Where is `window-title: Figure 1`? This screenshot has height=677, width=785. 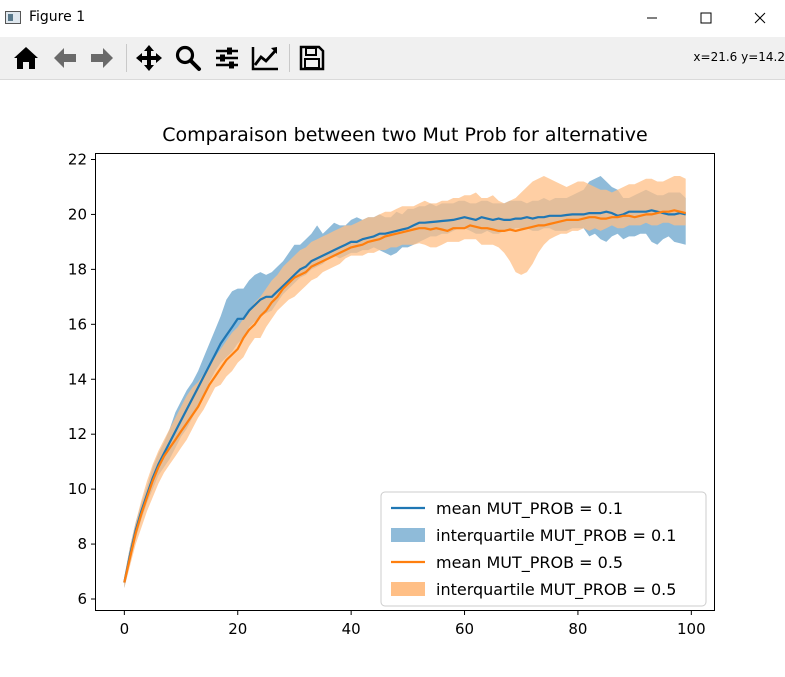
window-title: Figure 1 is located at coordinates (57, 17).